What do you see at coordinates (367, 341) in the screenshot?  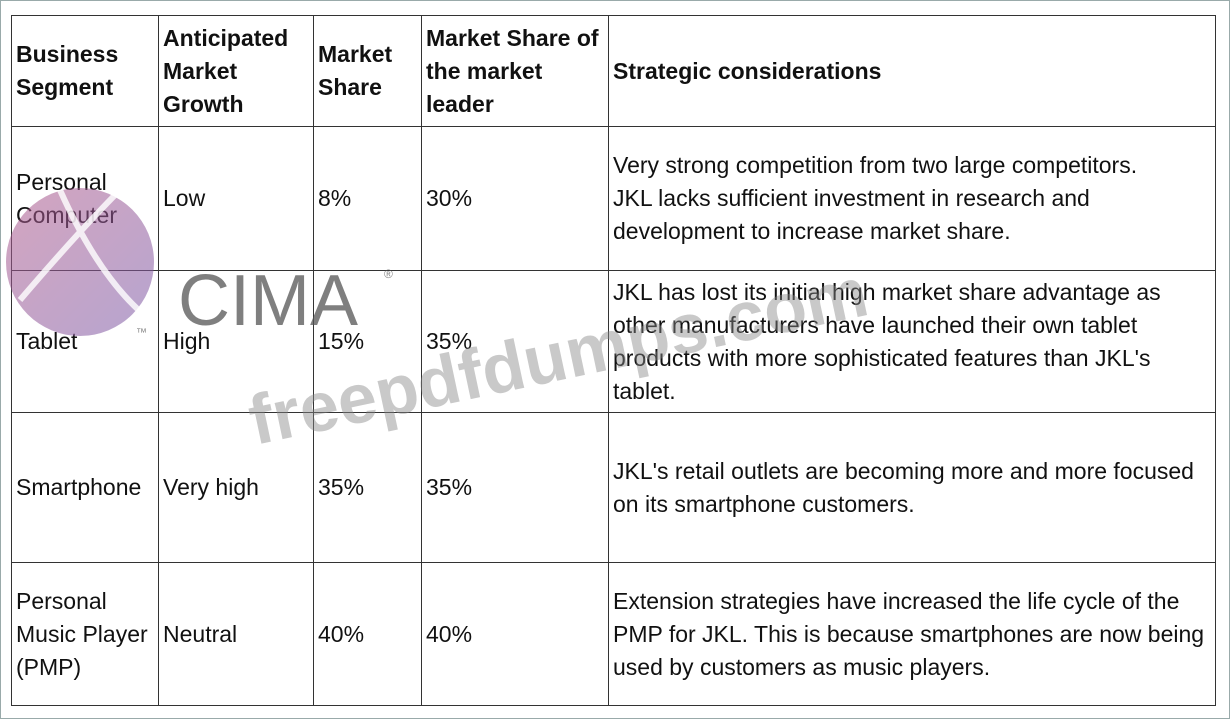 I see `cell: 15%` at bounding box center [367, 341].